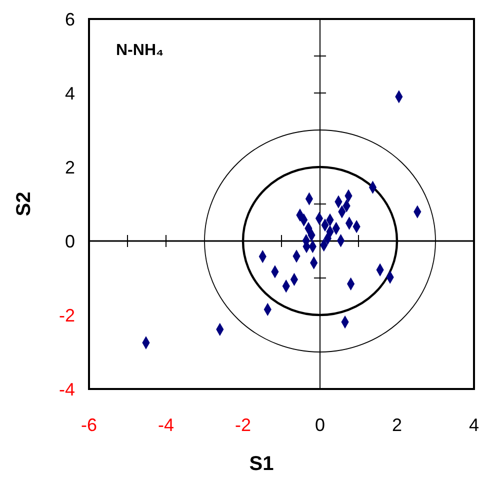  I want to click on y-axis-title: S2, so click(24, 204).